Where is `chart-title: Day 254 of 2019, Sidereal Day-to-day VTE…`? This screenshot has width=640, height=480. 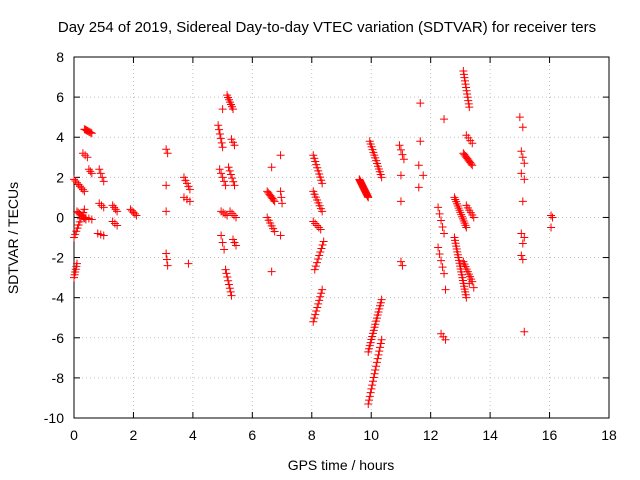
chart-title: Day 254 of 2019, Sidereal Day-to-day VTE… is located at coordinates (327, 27).